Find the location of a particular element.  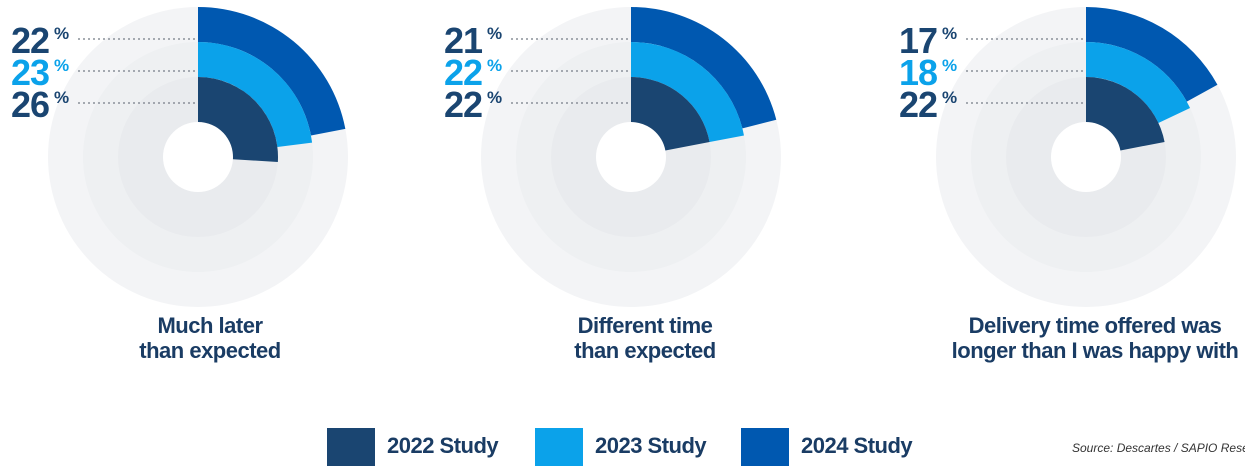

value-label-2023: 22 is located at coordinates (463, 72).